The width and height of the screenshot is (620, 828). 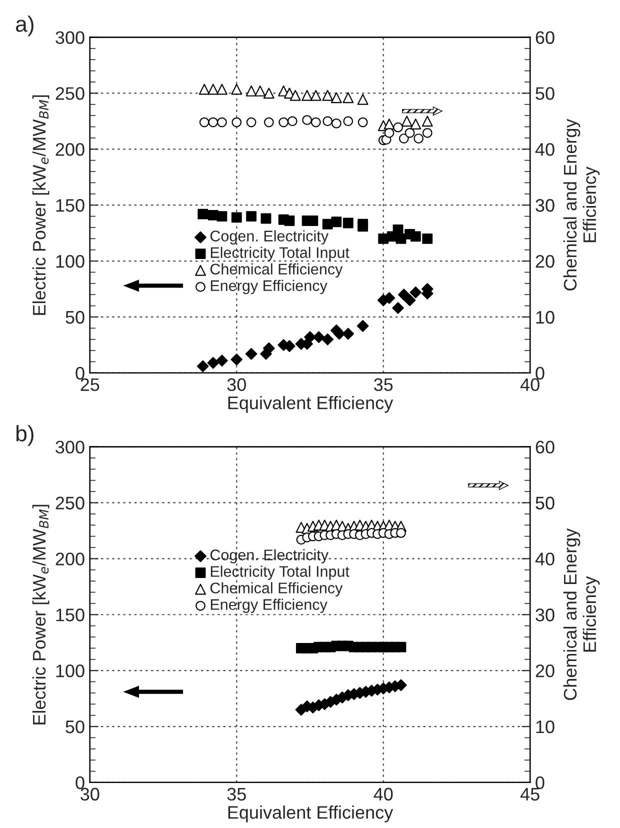 I want to click on x-tick-label: 45, so click(x=530, y=794).